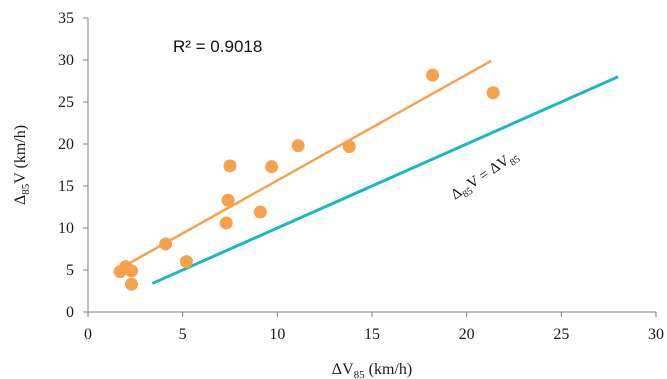 The width and height of the screenshot is (667, 379). What do you see at coordinates (360, 374) in the screenshot?
I see `x-axis-title-sub: 85` at bounding box center [360, 374].